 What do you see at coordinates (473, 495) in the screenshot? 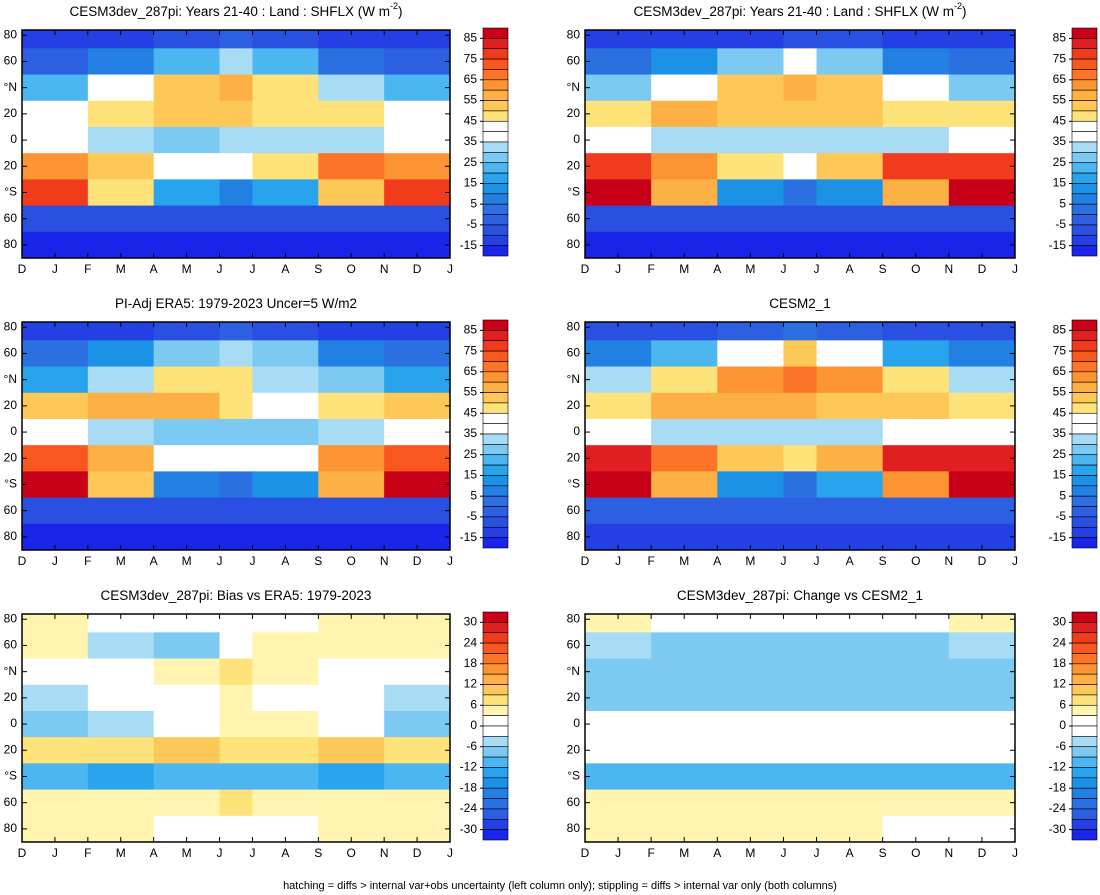
I see `colorbar-label: 5` at bounding box center [473, 495].